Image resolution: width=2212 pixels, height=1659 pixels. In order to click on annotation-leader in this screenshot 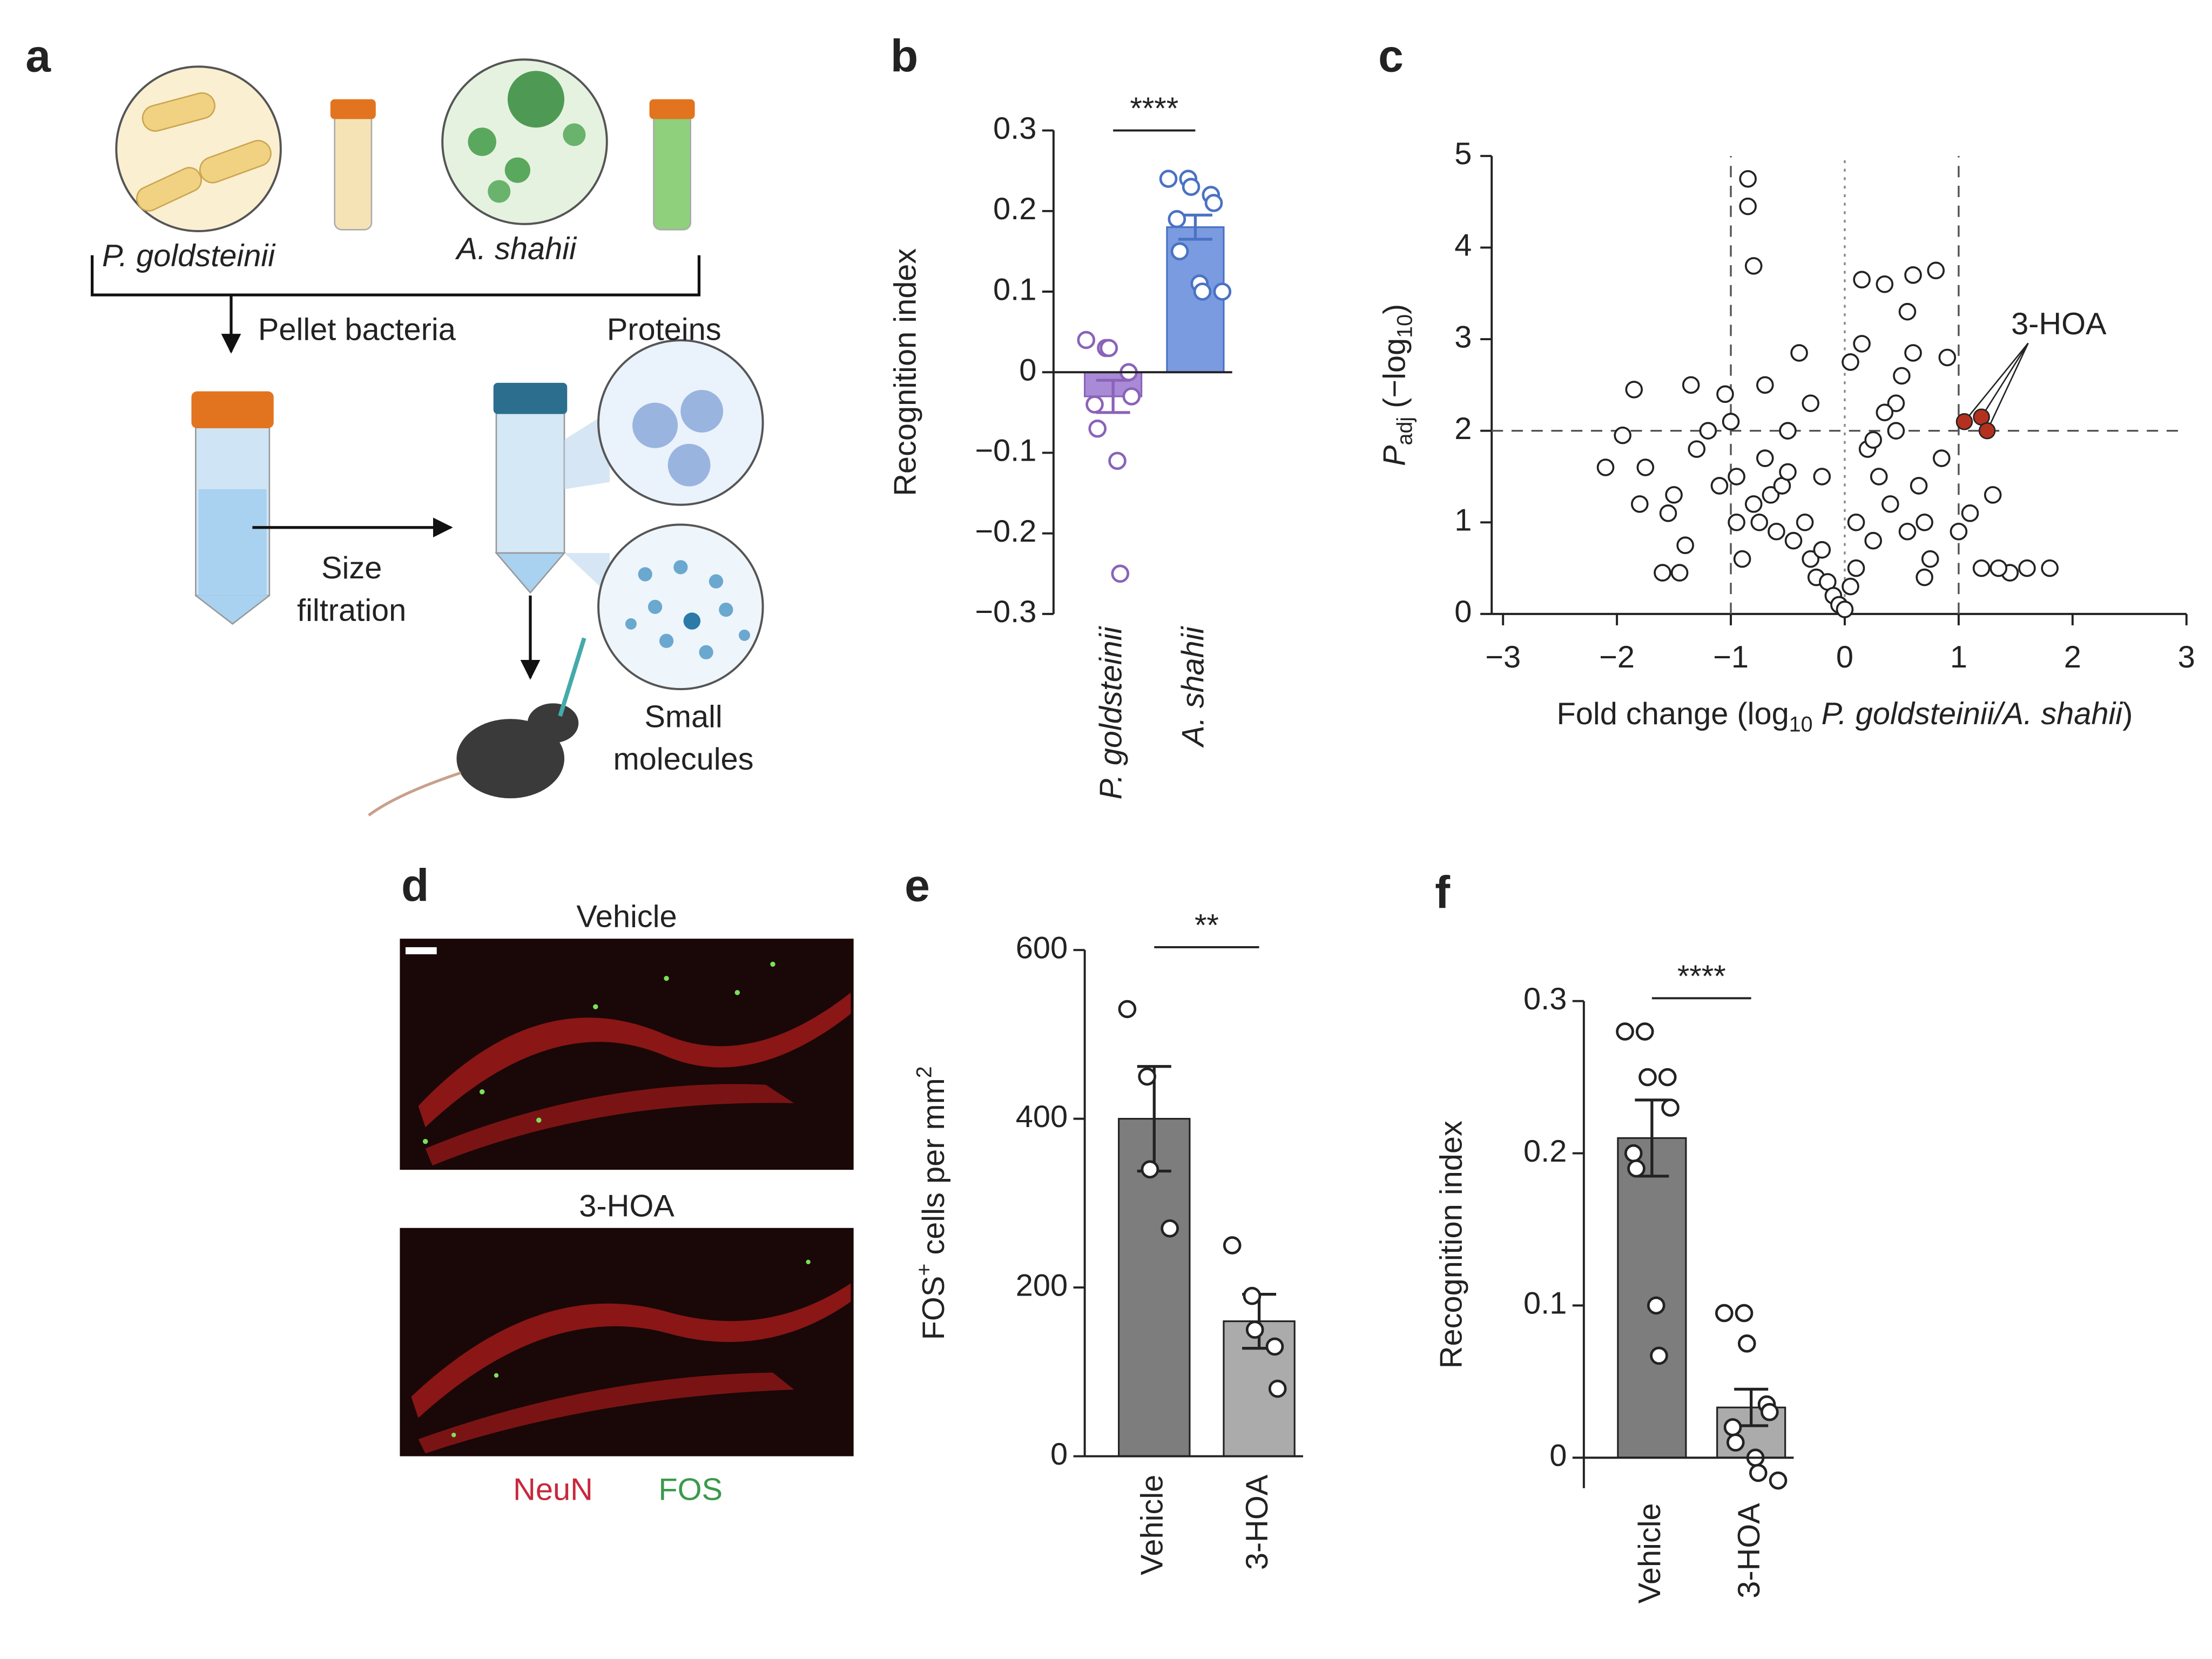, I will do `click(1996, 382)`.